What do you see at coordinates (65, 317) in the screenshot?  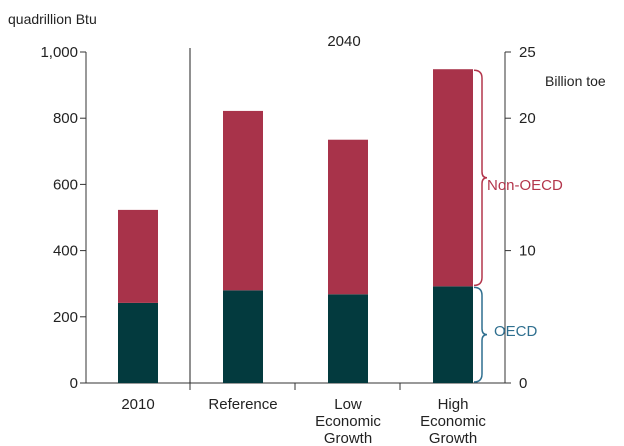 I see `left-tick-label: 200` at bounding box center [65, 317].